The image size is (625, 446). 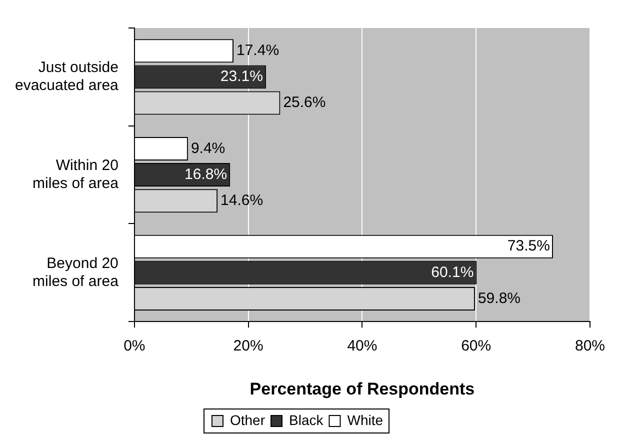 What do you see at coordinates (76, 272) in the screenshot?
I see `y-tick-label: Beyond 20 miles of area` at bounding box center [76, 272].